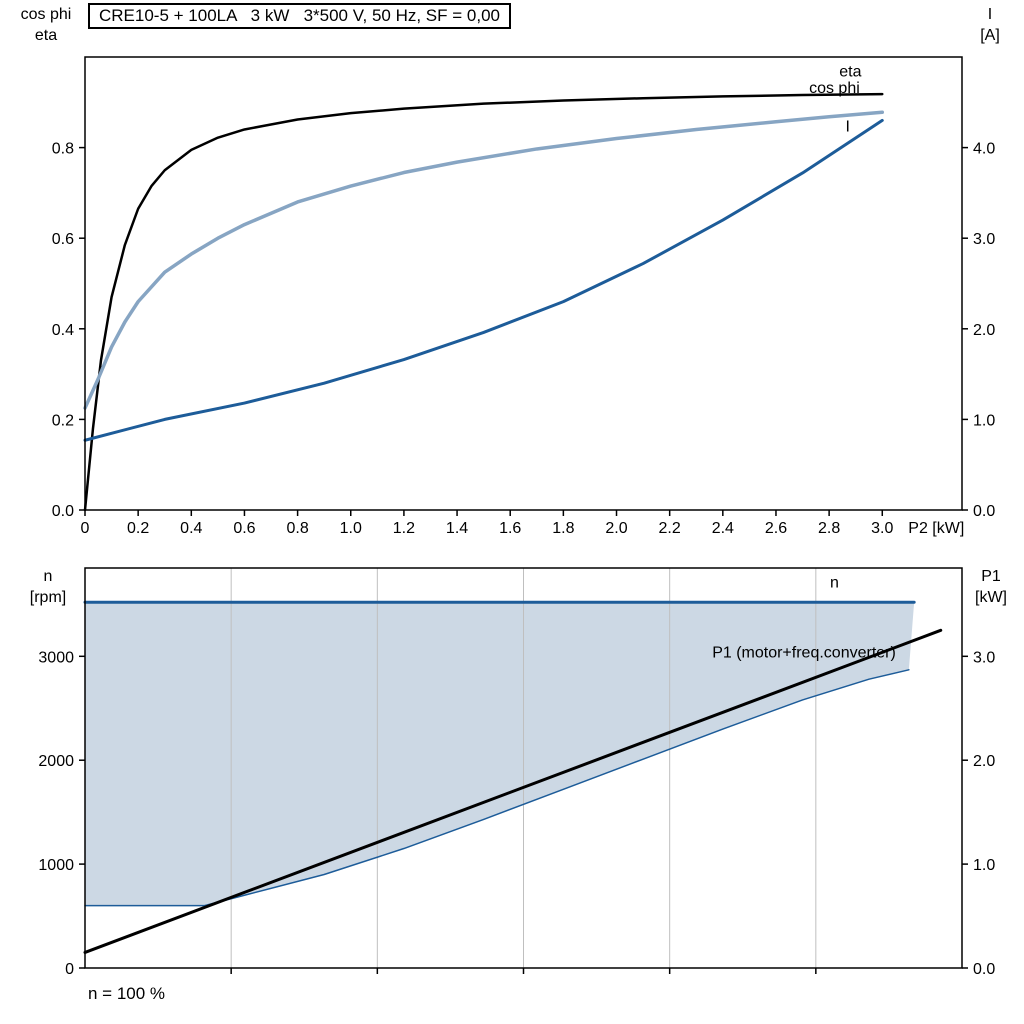 The width and height of the screenshot is (1024, 1024). I want to click on axis-title-speed: n, so click(48, 576).